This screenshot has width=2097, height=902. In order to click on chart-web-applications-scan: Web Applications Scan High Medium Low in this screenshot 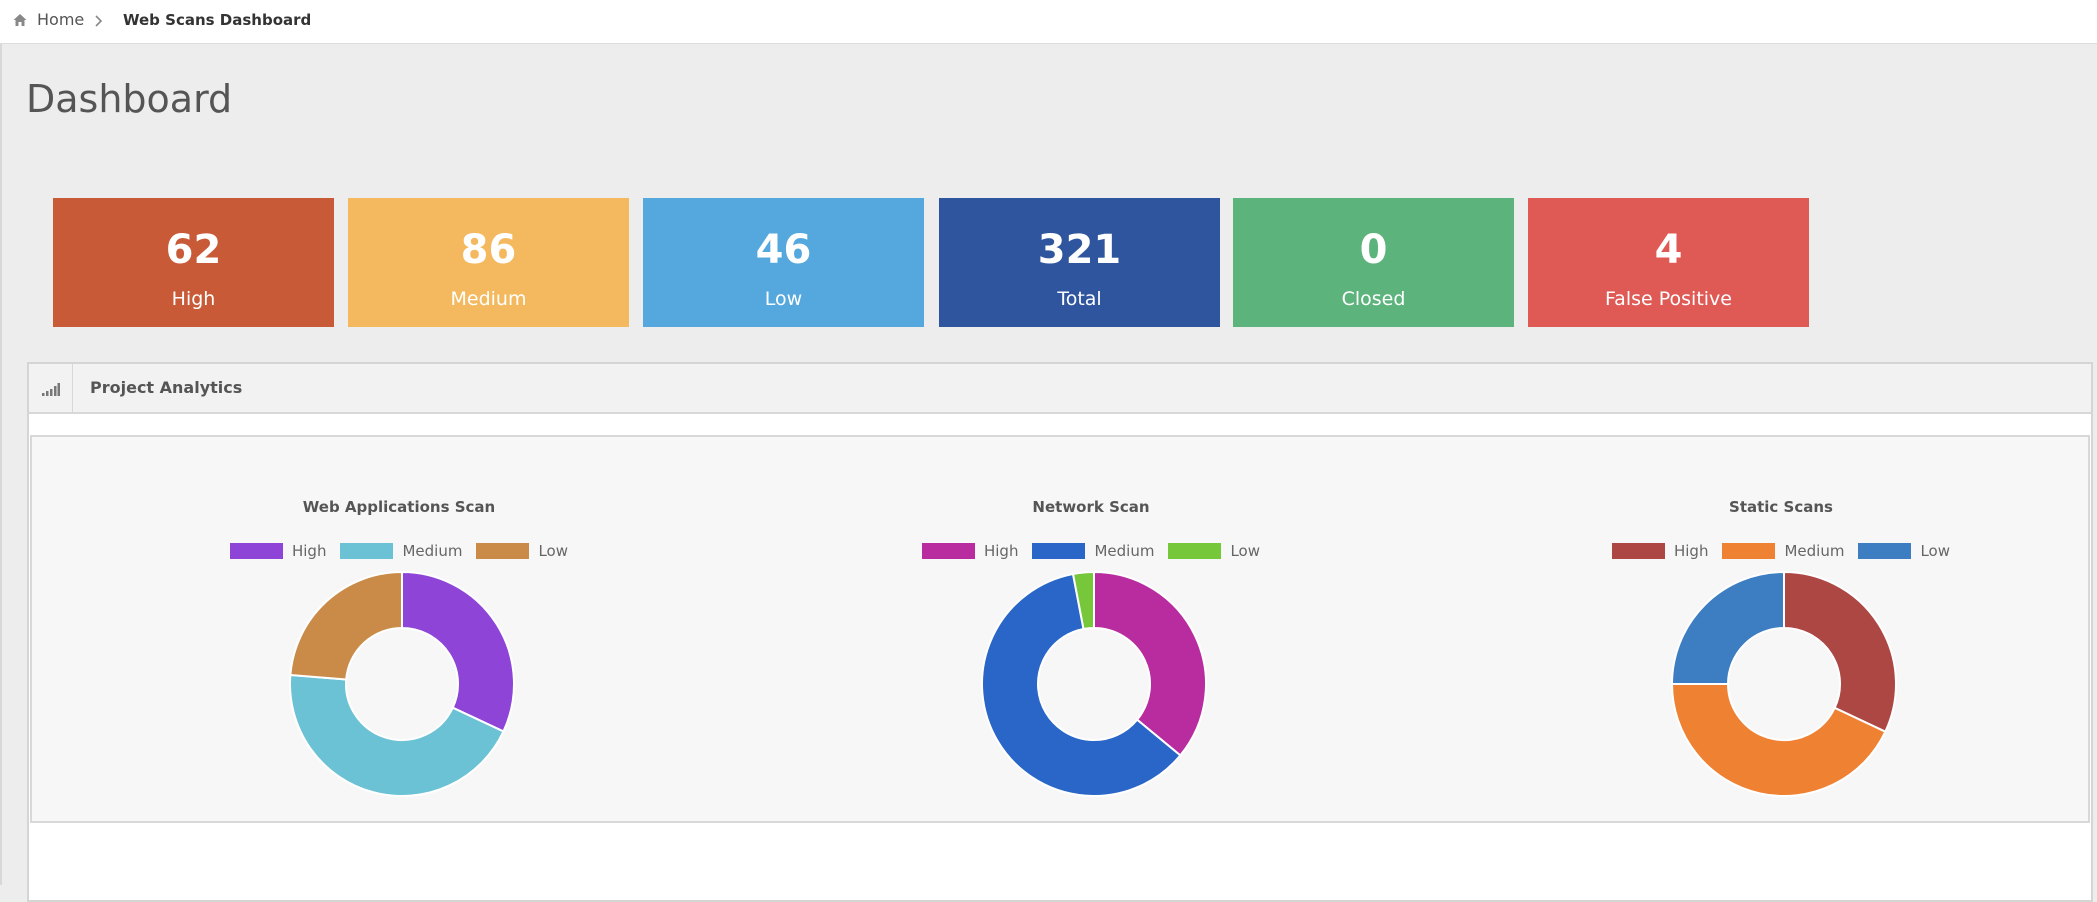, I will do `click(399, 629)`.